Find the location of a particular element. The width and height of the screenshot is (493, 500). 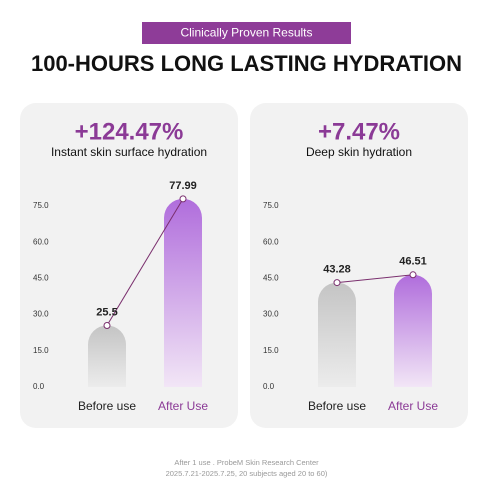

chart-headline: +124.47% is located at coordinates (129, 131).